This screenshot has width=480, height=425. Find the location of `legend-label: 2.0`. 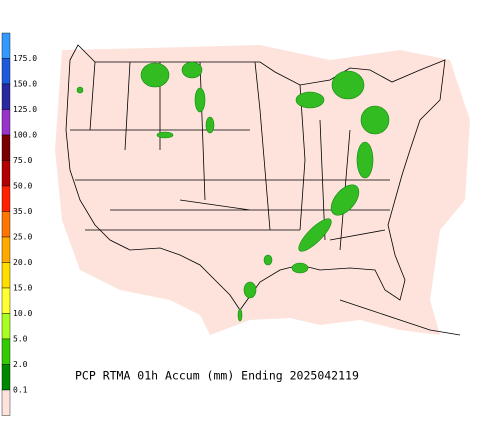

legend-label: 2.0 is located at coordinates (20, 364).